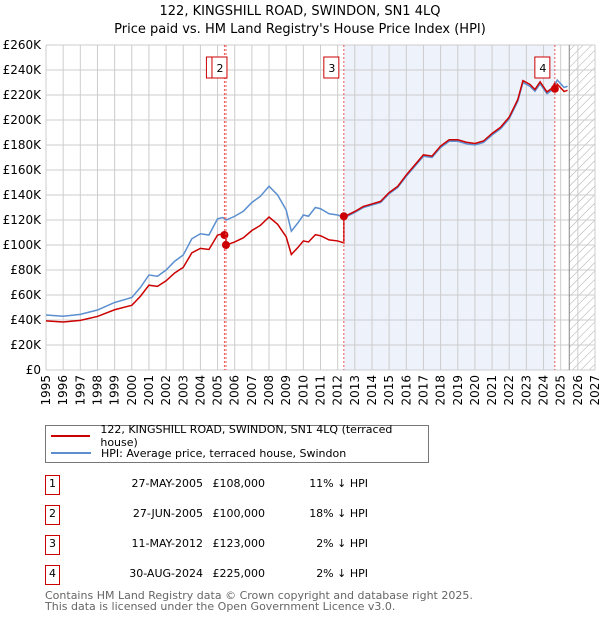 The image size is (600, 620). What do you see at coordinates (26, 270) in the screenshot?
I see `y-tick-label: £80K` at bounding box center [26, 270].